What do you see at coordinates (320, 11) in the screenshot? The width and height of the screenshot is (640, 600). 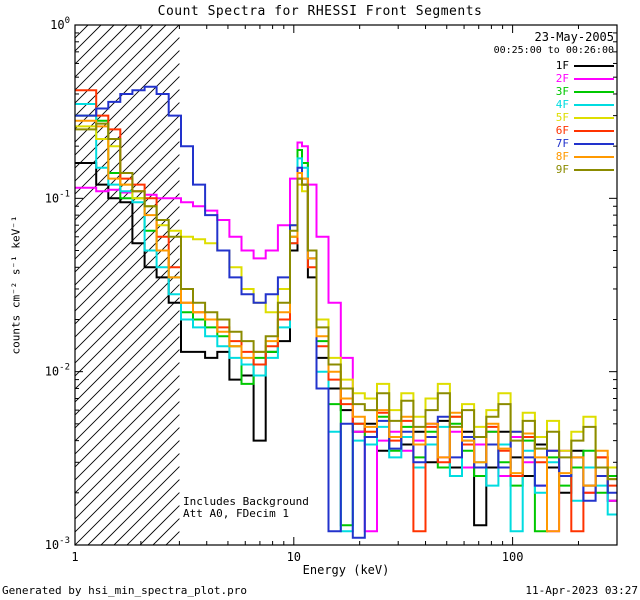 I see `page-title: Count Spectra for RHESSI Front Segments` at bounding box center [320, 11].